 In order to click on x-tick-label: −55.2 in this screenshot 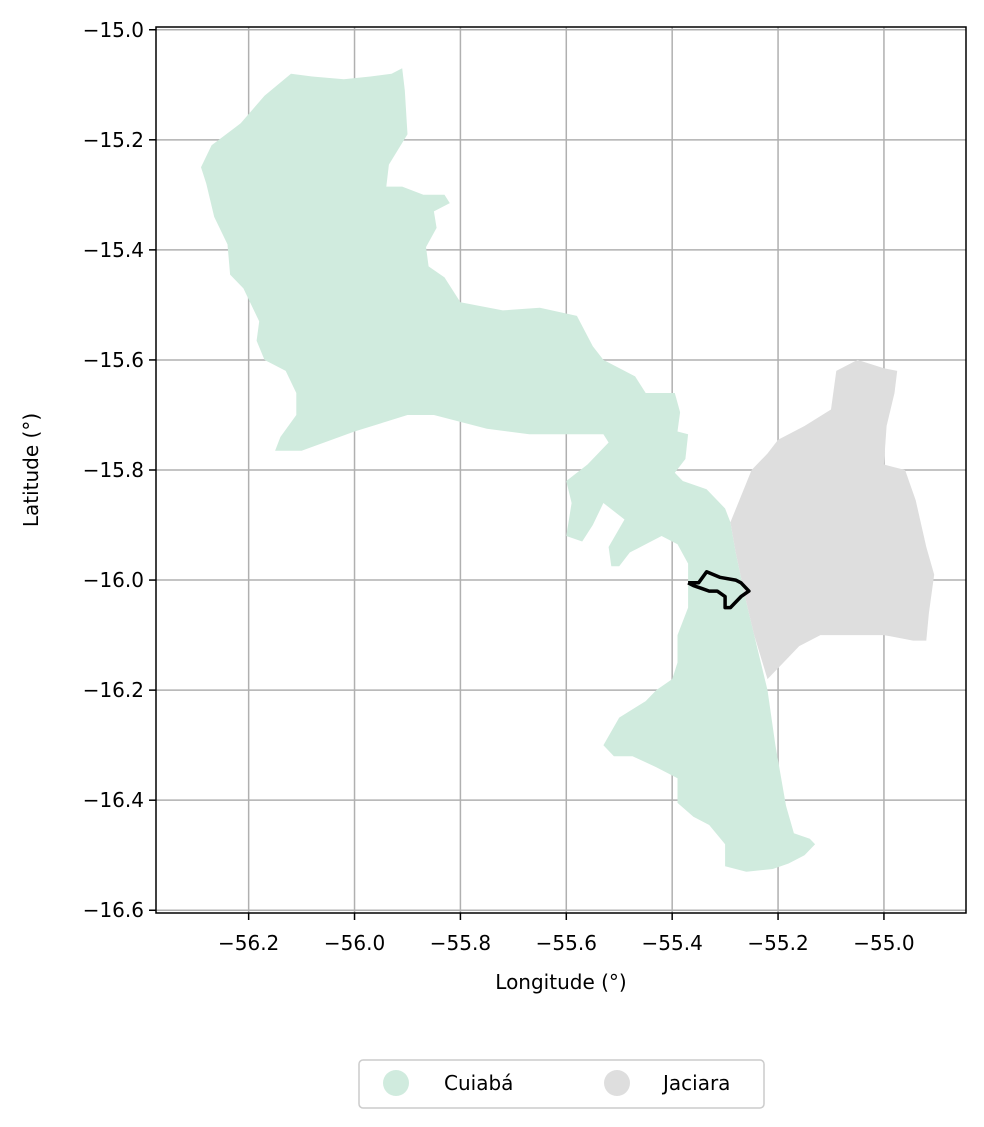, I will do `click(777, 943)`.